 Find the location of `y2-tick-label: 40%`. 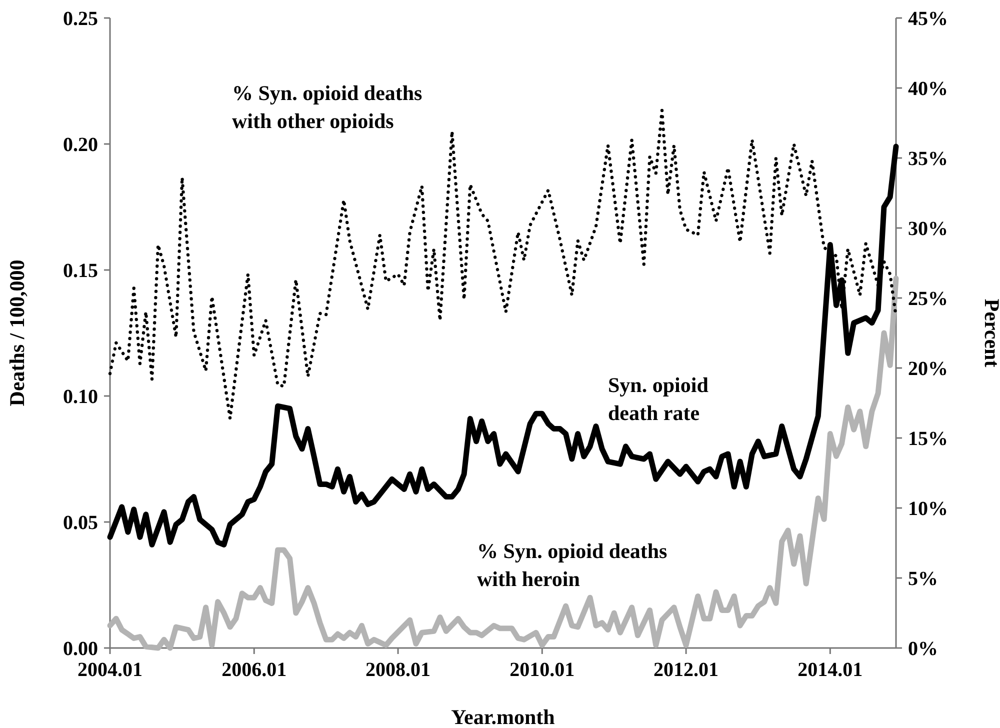

y2-tick-label: 40% is located at coordinates (928, 89).